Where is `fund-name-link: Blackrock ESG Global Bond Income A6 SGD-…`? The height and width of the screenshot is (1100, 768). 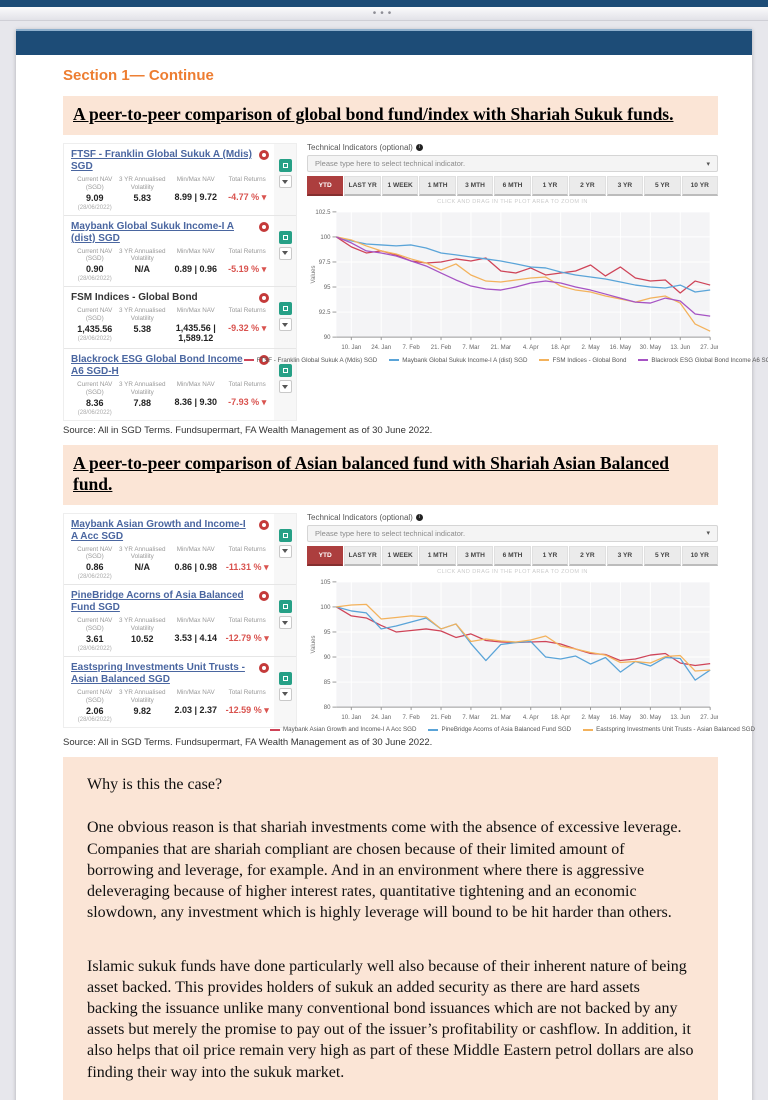 fund-name-link: Blackrock ESG Global Bond Income A6 SGD-… is located at coordinates (157, 365).